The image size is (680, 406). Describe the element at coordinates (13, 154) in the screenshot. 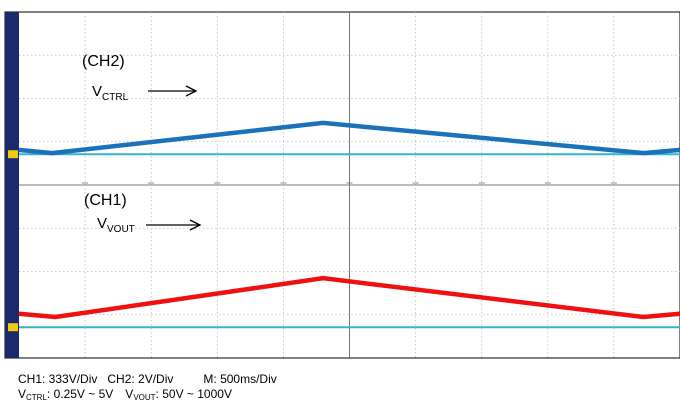

I see `ch2-ground-marker` at that location.